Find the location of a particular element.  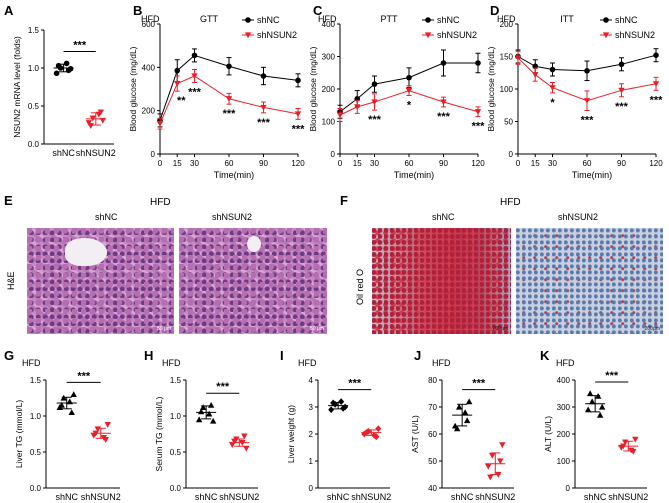

chart-d-legend-marker-shnc is located at coordinates (606, 20).